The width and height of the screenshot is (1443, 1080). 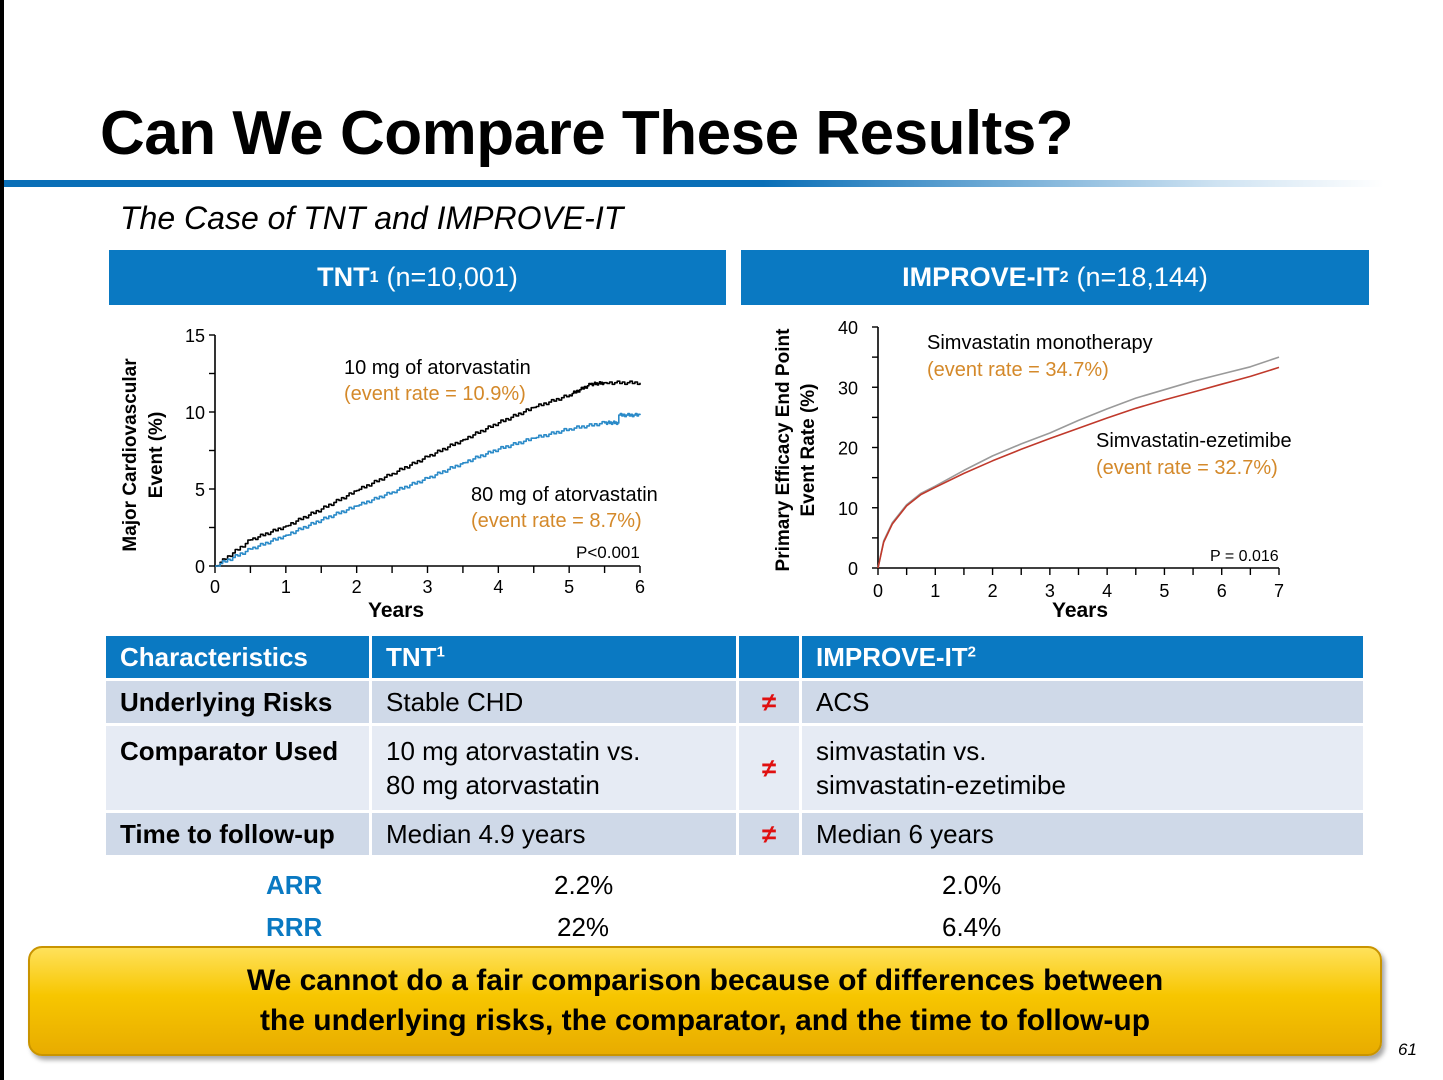 What do you see at coordinates (1187, 468) in the screenshot?
I see `improve-series2-annotation: (event rate = 32.7%)` at bounding box center [1187, 468].